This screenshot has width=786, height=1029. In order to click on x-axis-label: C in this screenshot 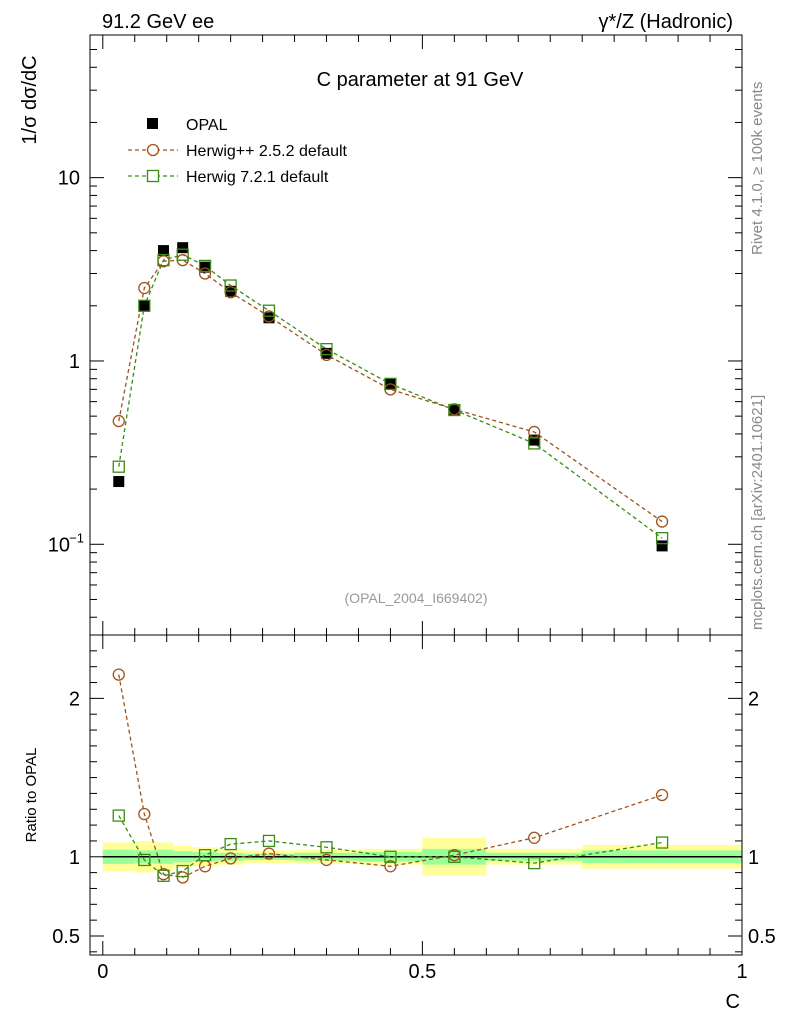, I will do `click(733, 1002)`.